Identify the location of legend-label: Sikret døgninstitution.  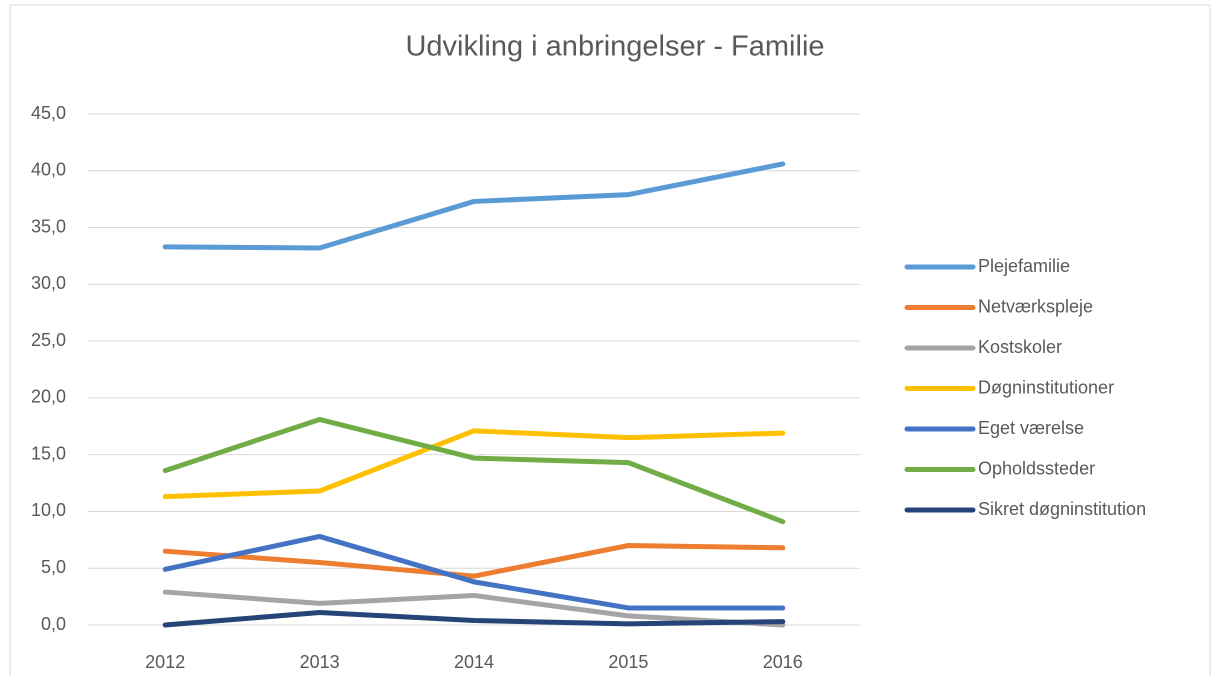
(1062, 509).